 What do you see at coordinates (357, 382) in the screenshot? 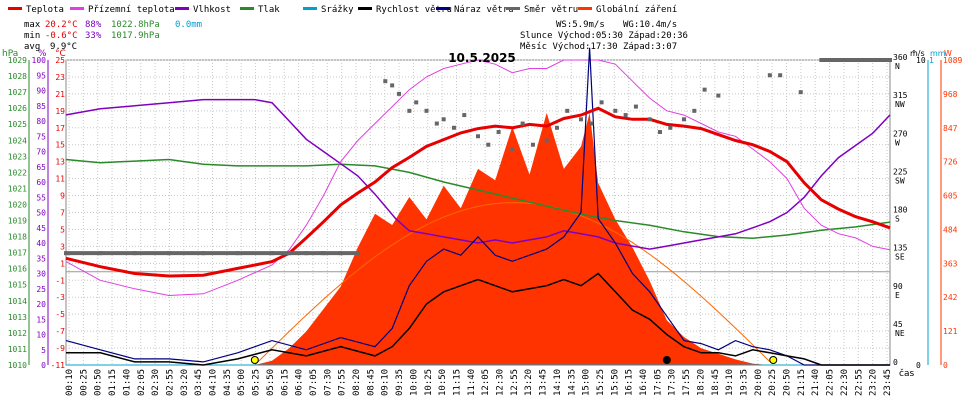
I see `x-tick-label: 08:20` at bounding box center [357, 382].